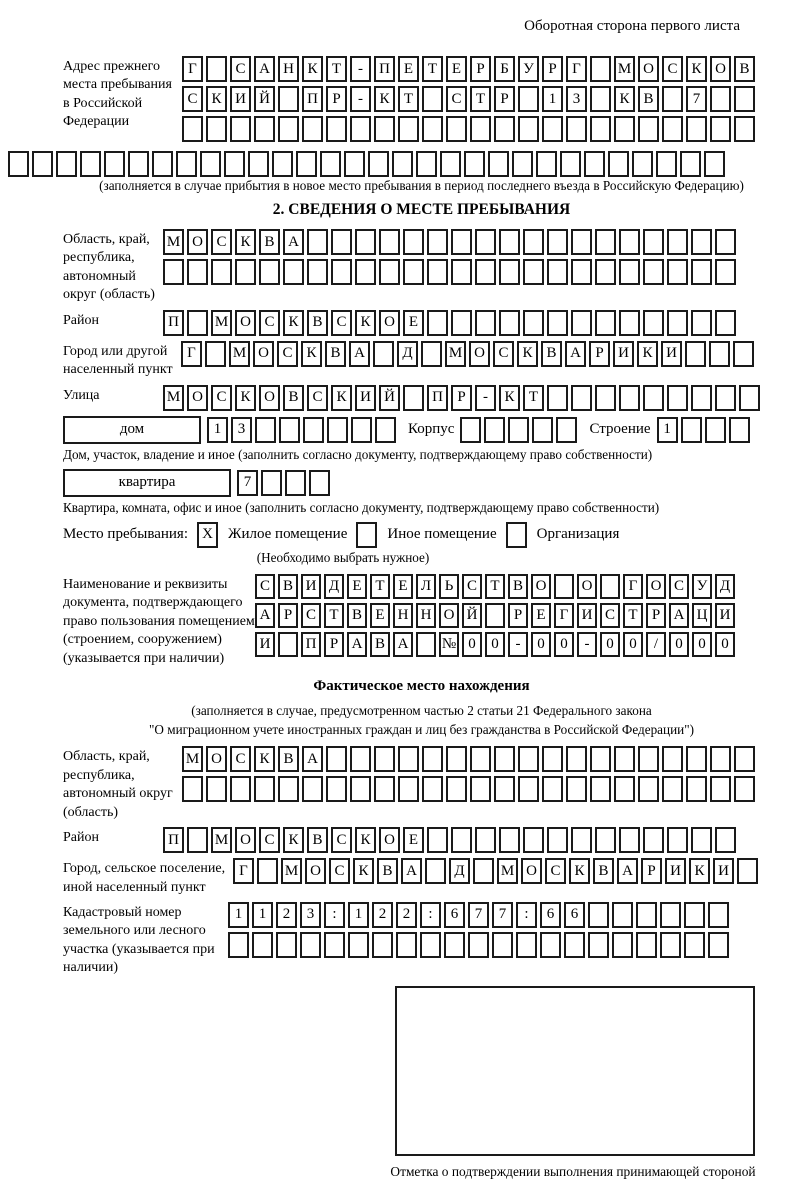 This screenshot has width=800, height=1180. Describe the element at coordinates (334, 586) in the screenshot. I see `char-cell: Д` at that location.